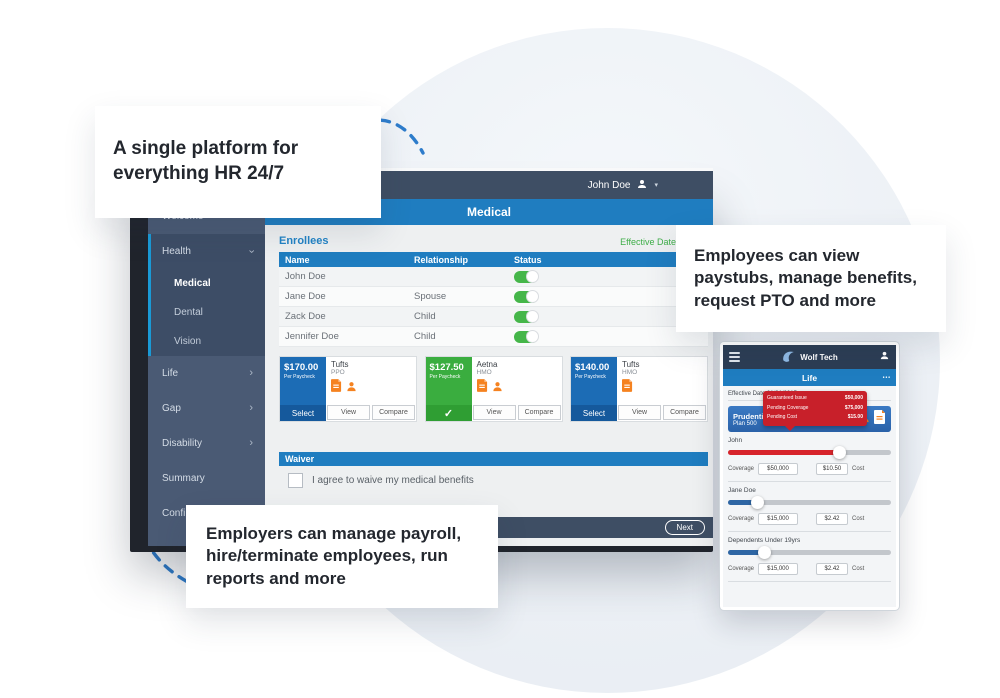 Image resolution: width=1000 pixels, height=698 pixels. What do you see at coordinates (441, 259) in the screenshot?
I see `column-relationship: Relationship` at bounding box center [441, 259].